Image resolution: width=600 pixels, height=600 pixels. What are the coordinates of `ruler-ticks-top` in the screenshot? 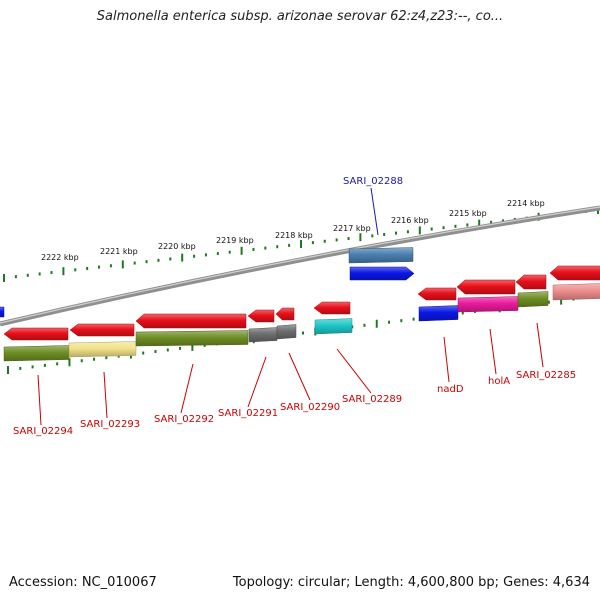 It's located at (301, 244).